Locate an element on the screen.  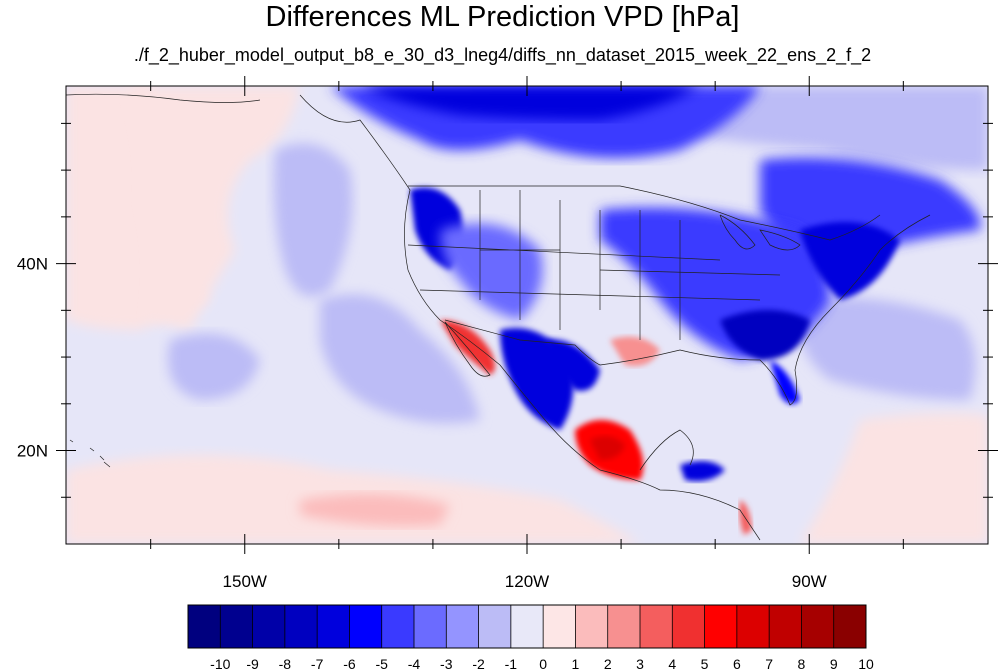
field-red-central-america is located at coordinates (745, 517).